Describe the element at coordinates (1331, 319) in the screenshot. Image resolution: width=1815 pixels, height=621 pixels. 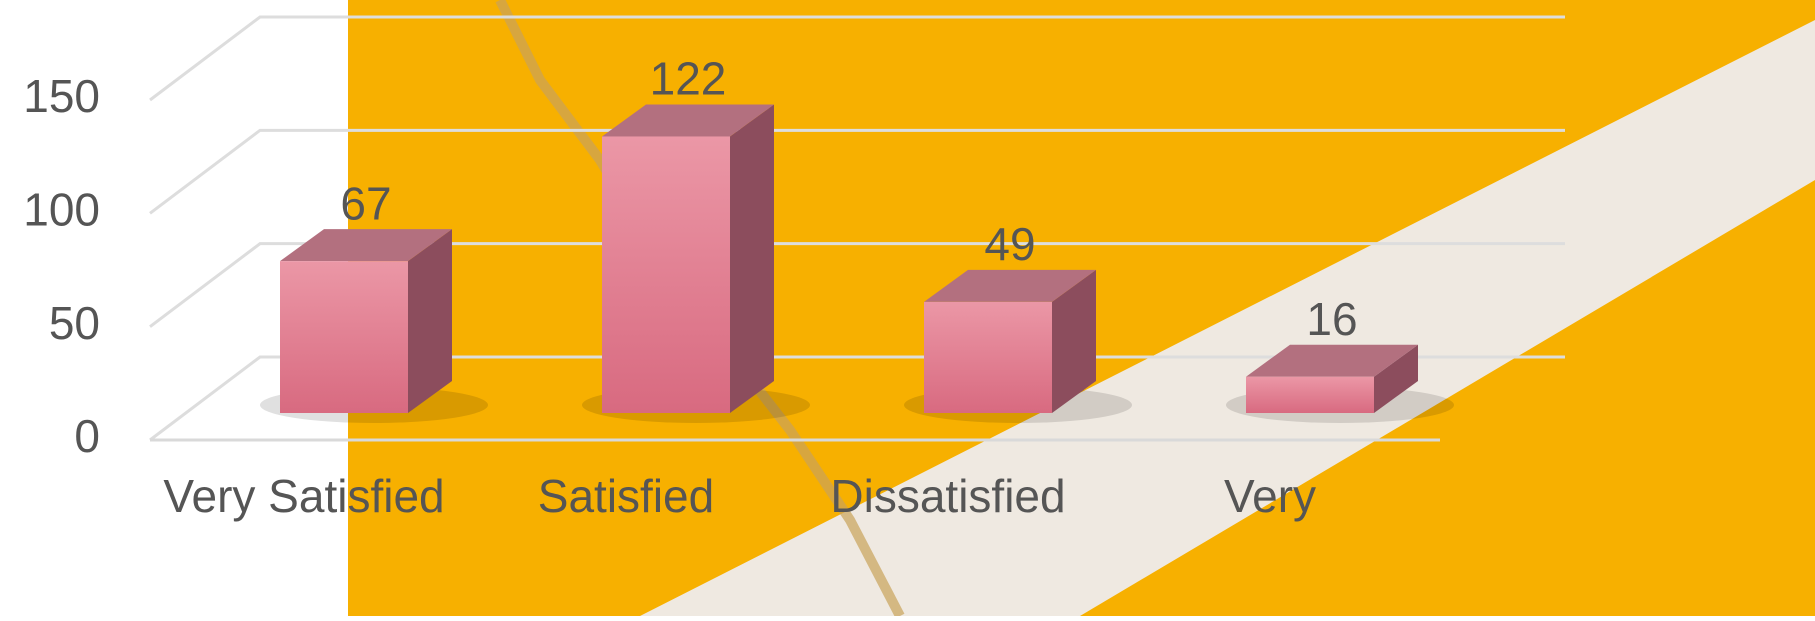
I see `data-label: 16` at that location.